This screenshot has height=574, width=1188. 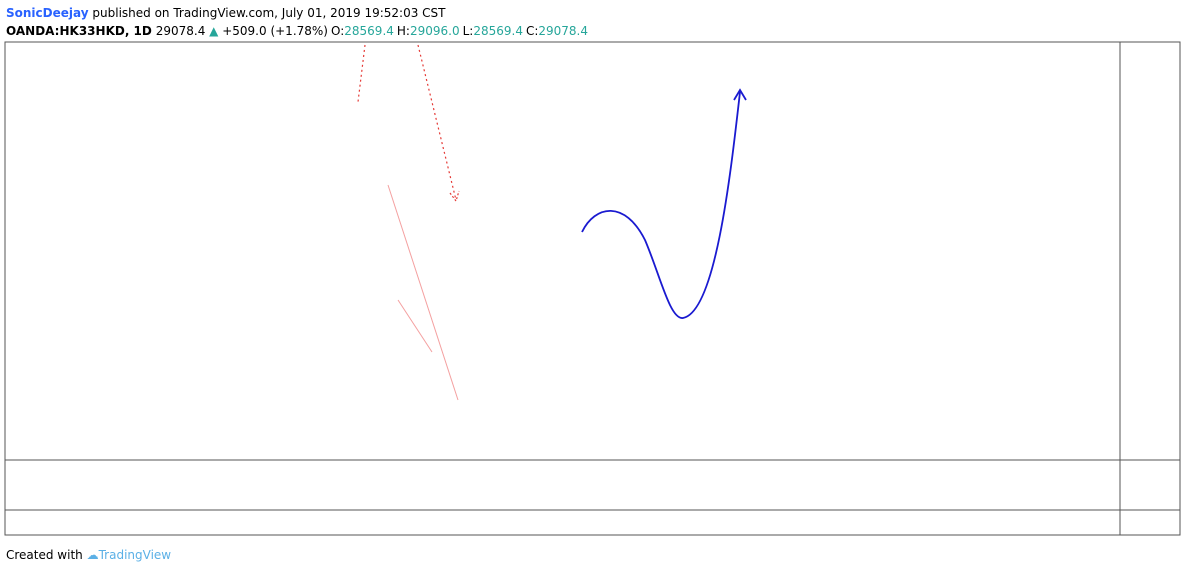 What do you see at coordinates (180, 31) in the screenshot?
I see `last-price: 29078.4` at bounding box center [180, 31].